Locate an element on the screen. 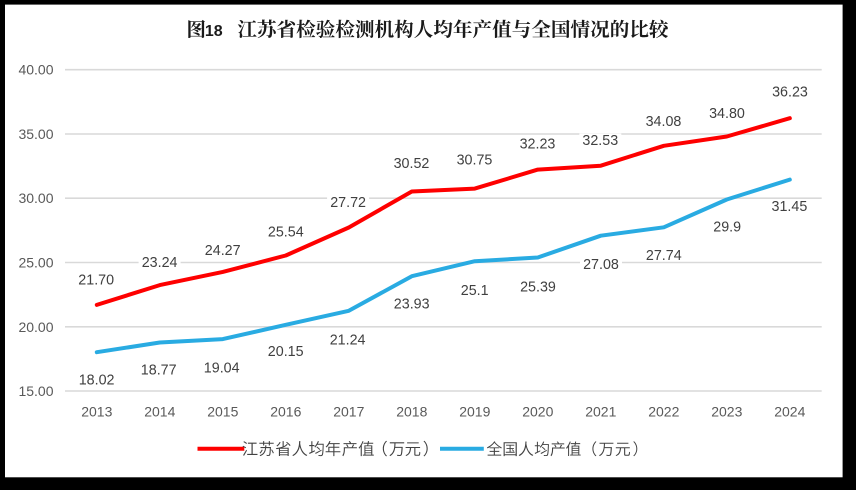  svg-text: 18.77 is located at coordinates (159, 371).